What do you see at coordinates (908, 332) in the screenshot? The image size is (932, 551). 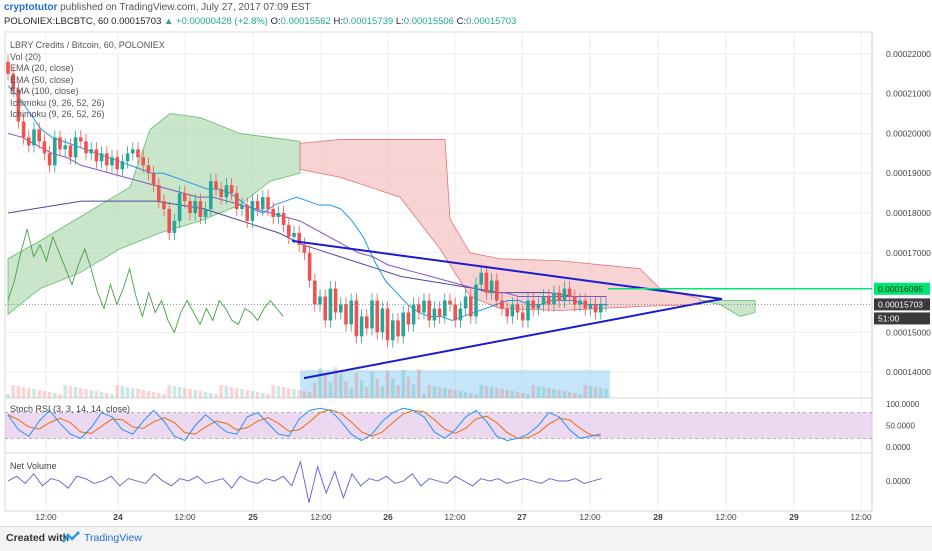 I see `y-tick-label: 0.00015000` at bounding box center [908, 332].